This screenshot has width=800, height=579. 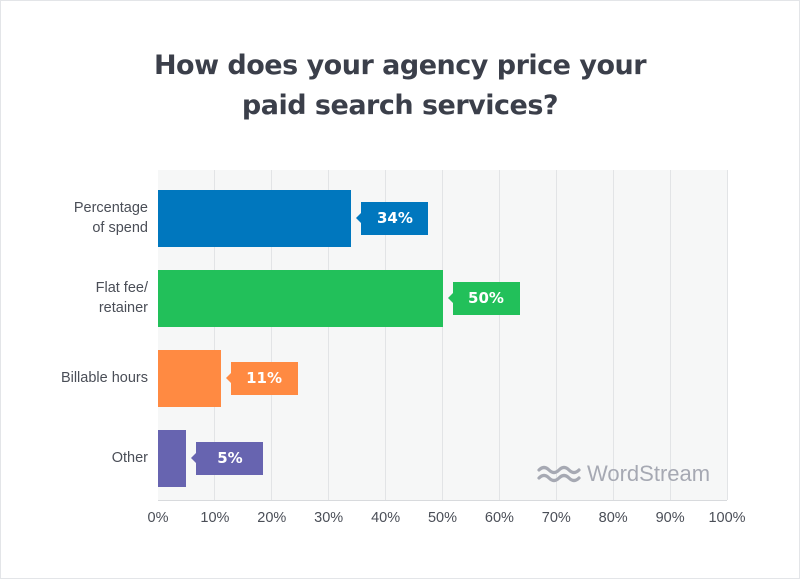 I want to click on category-label-line-2: of spend, so click(x=120, y=228).